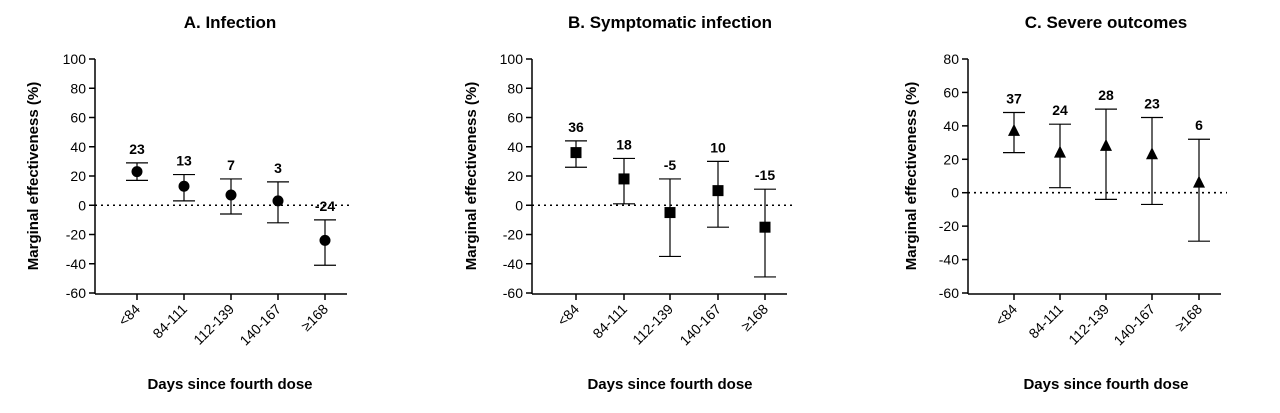 This screenshot has height=413, width=1280. I want to click on data-label: 13, so click(184, 161).